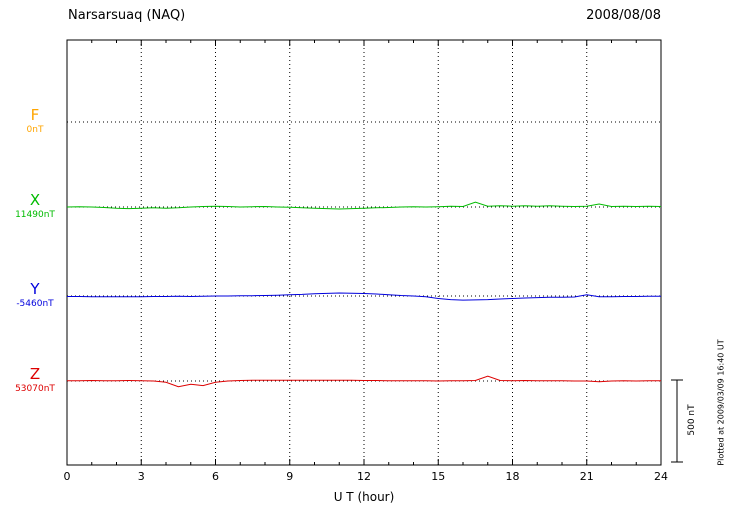 The image size is (730, 520). I want to click on component-label-z: Z 53070nT, so click(35, 380).